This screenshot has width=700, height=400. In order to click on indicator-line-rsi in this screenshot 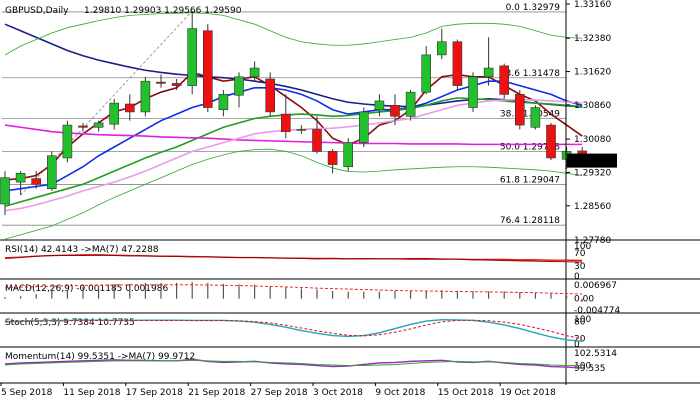, I will do `click(293, 258)`.